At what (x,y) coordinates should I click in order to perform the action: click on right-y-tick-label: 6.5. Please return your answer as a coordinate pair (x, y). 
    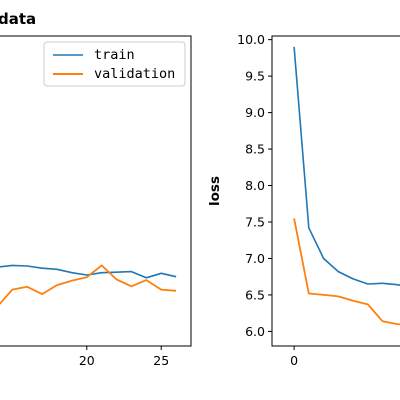
    Looking at the image, I should click on (255, 294).